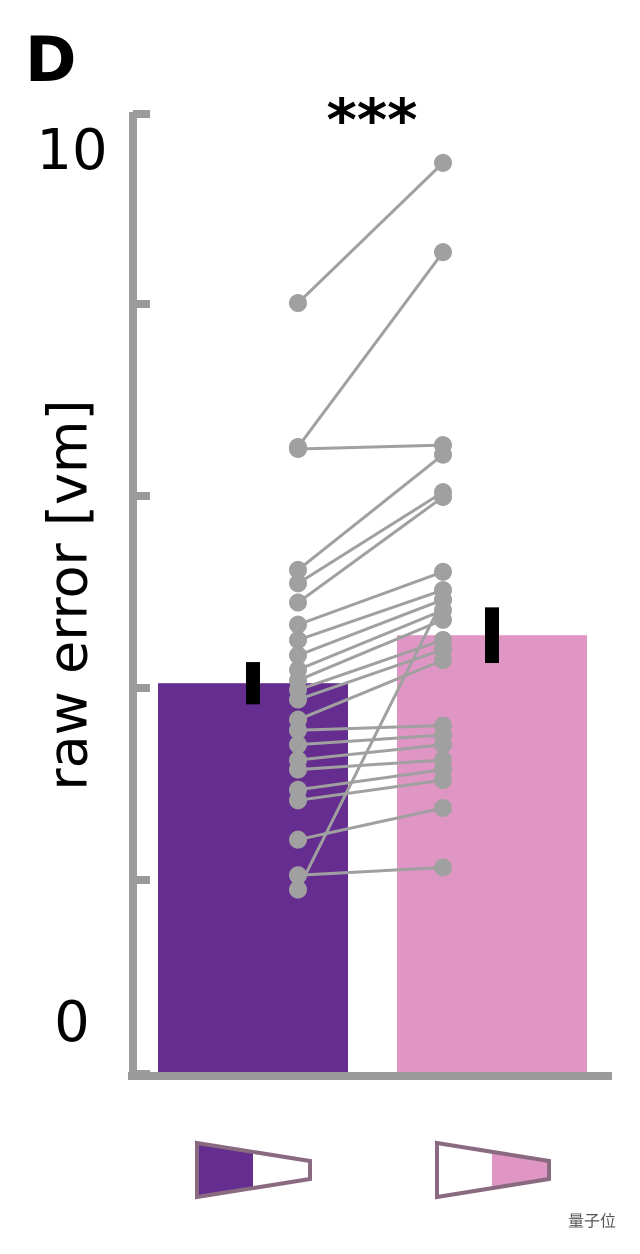  What do you see at coordinates (68, 594) in the screenshot?
I see `y-axis-label: raw error [vm]` at bounding box center [68, 594].